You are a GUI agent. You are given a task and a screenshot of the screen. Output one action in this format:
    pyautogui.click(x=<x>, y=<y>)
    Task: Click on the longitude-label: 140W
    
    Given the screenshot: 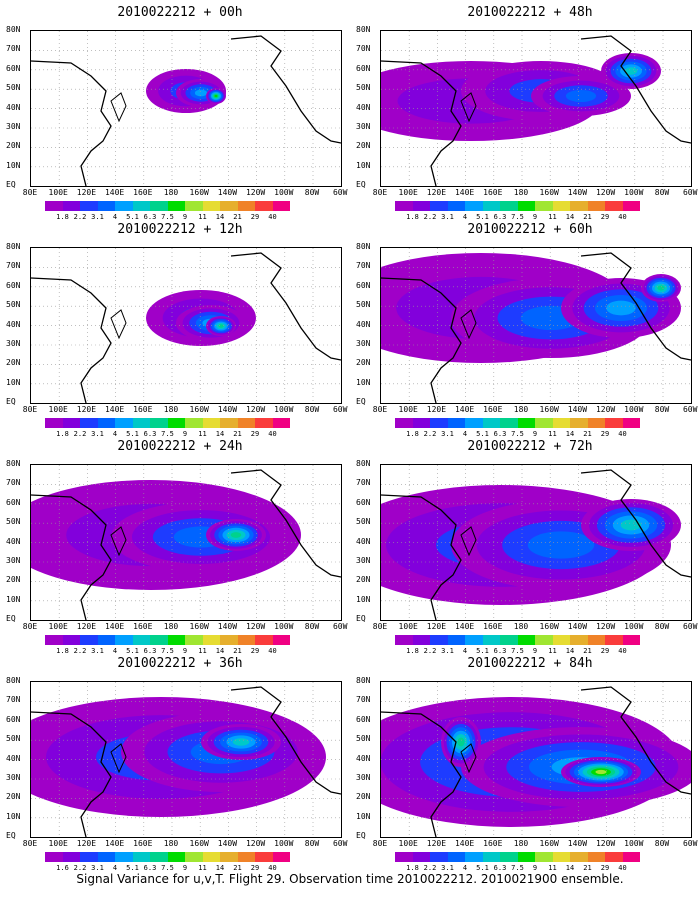 What is the action you would take?
    pyautogui.click(x=227, y=626)
    